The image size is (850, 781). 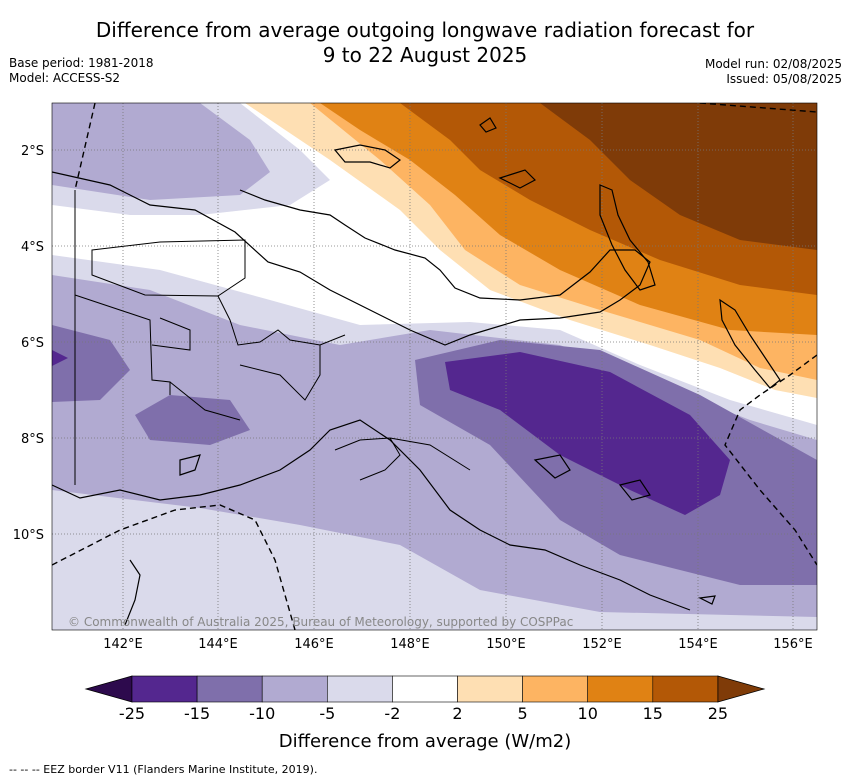 I want to click on lat-label: 10°S, so click(x=28, y=535).